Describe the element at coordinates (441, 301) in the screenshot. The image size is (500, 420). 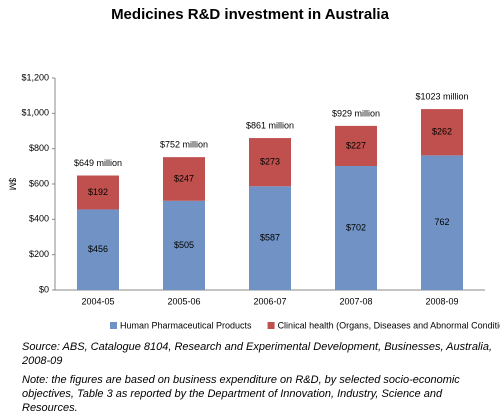
I see `x-tick-label: 2008-09` at that location.